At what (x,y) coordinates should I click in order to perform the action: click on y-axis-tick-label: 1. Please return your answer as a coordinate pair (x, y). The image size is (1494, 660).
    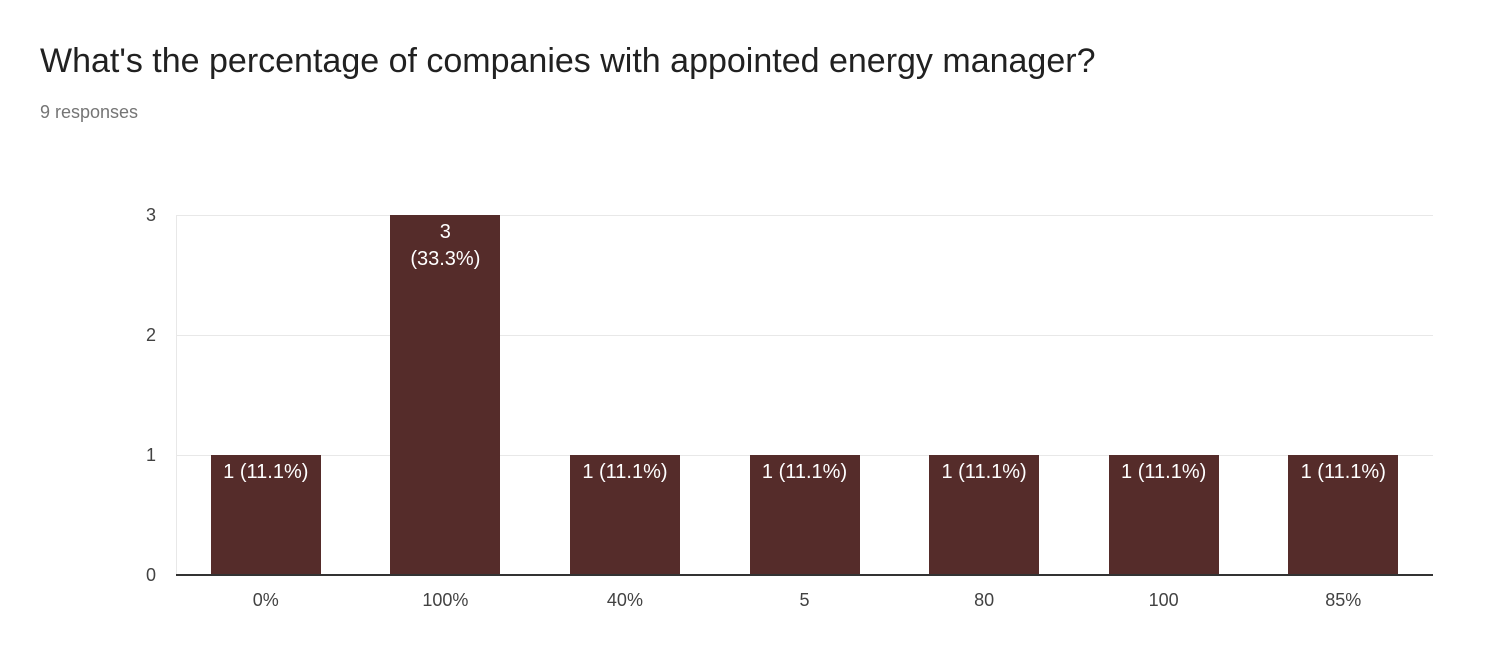
    Looking at the image, I should click on (150, 455).